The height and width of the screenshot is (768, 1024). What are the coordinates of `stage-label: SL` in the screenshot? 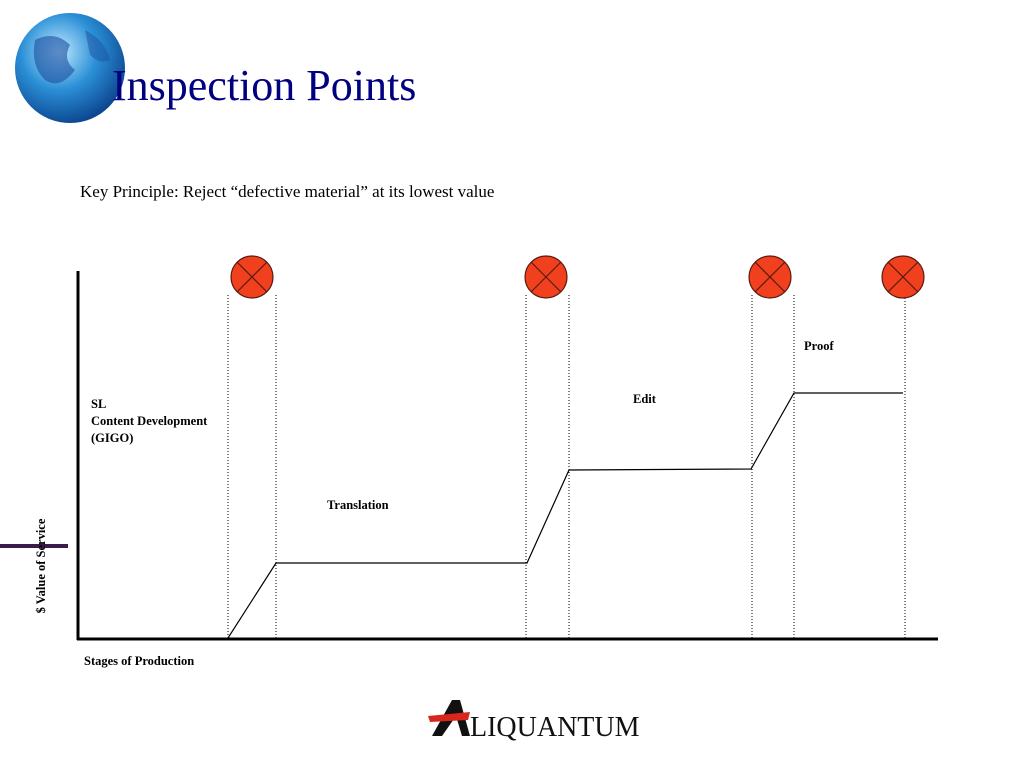 It's located at (98, 404).